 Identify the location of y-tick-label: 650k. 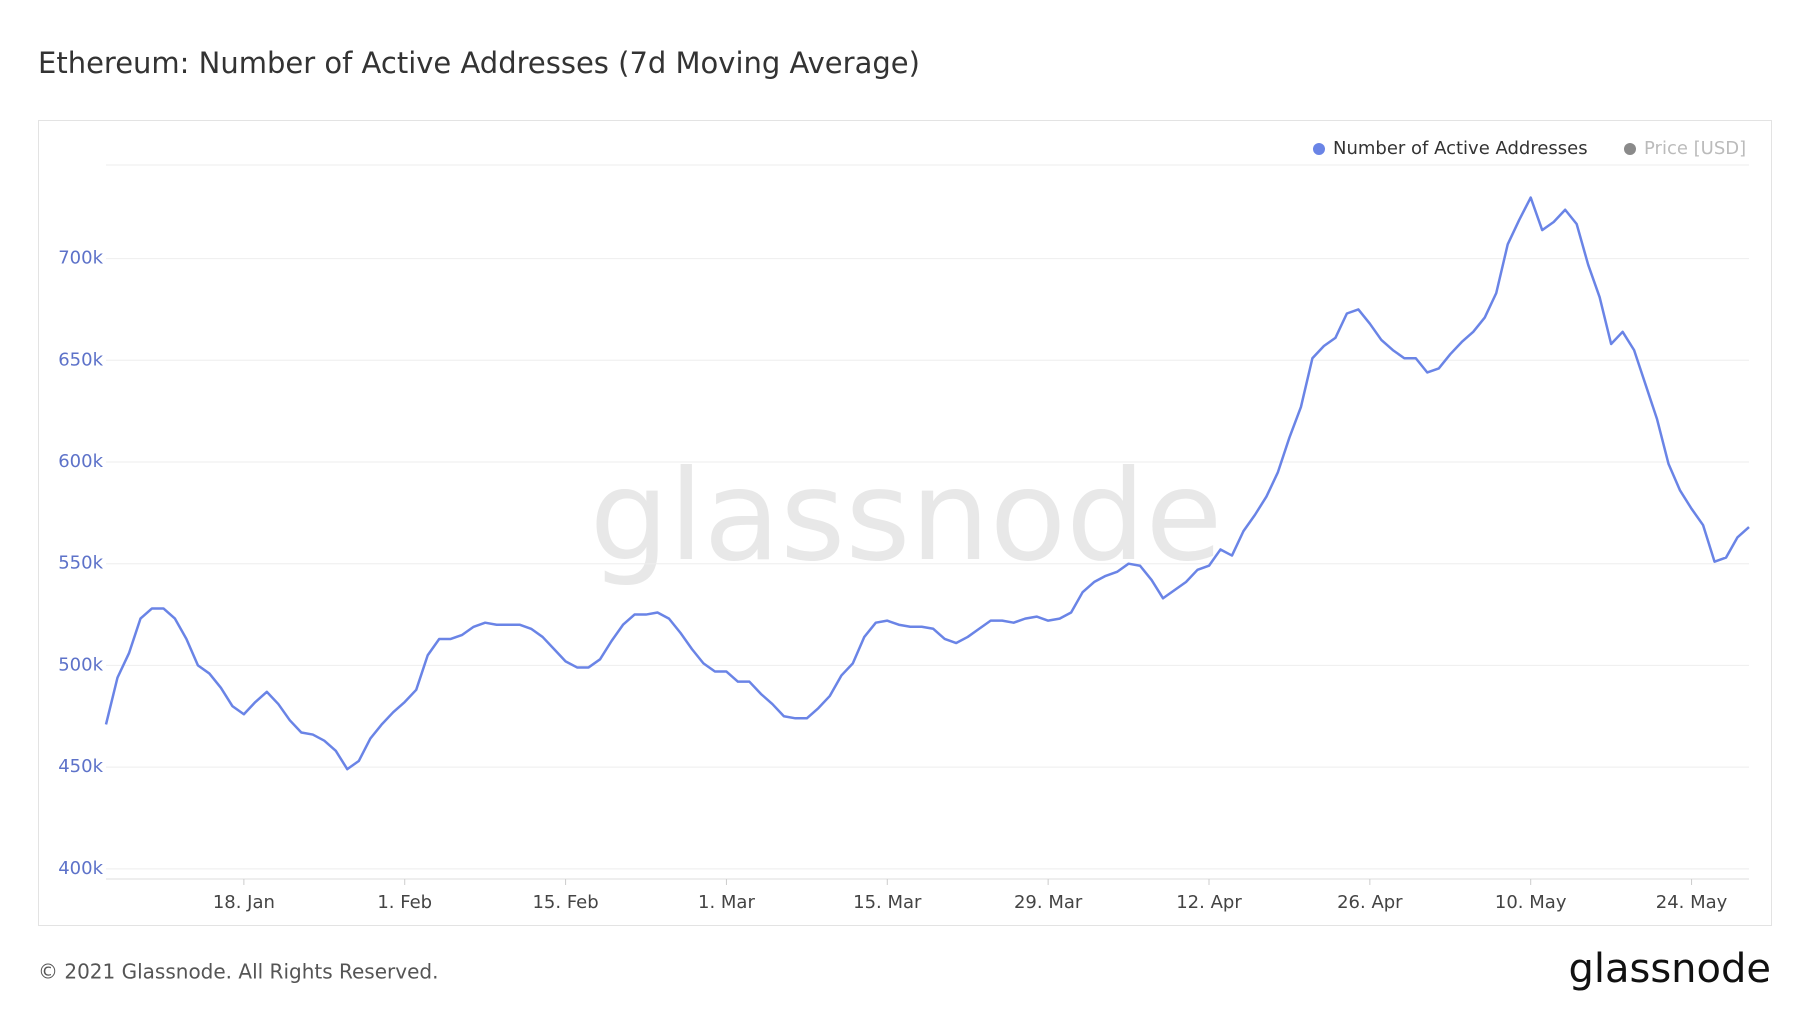
(80, 359).